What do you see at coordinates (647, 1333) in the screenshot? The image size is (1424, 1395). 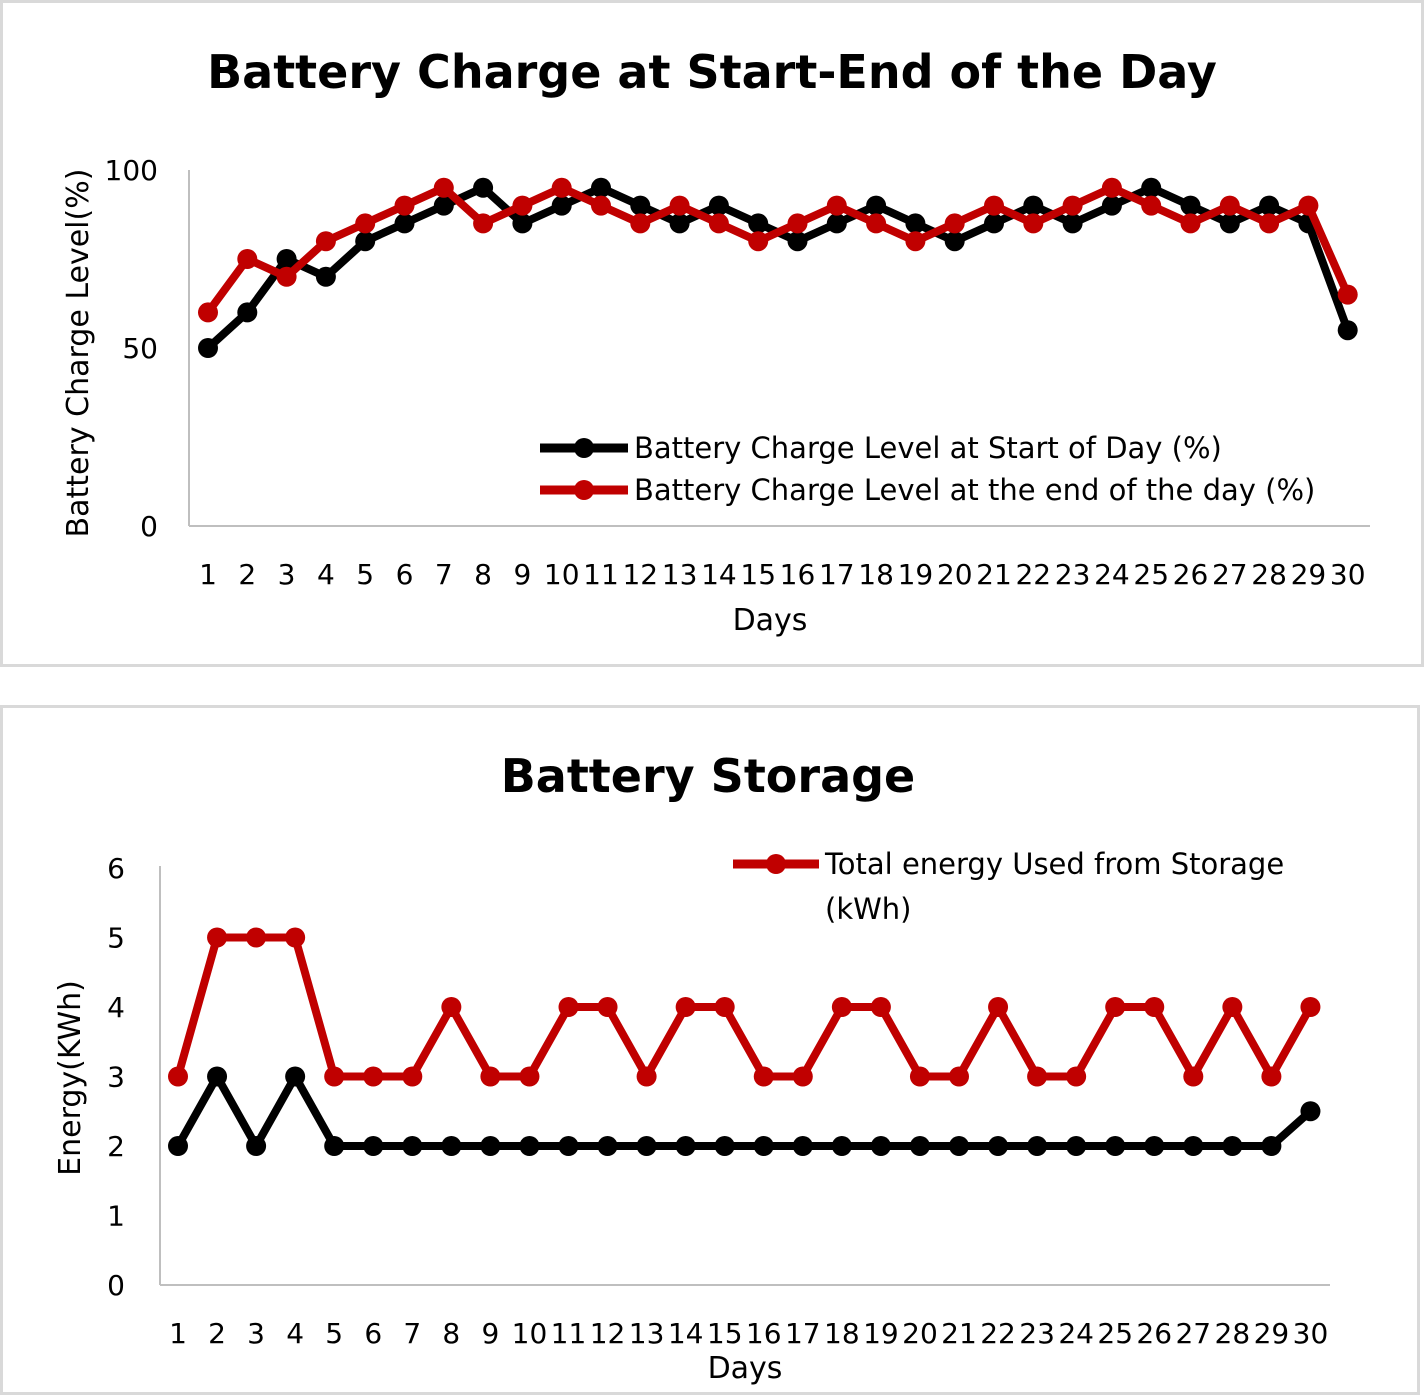 I see `x-tick-label: 13` at bounding box center [647, 1333].